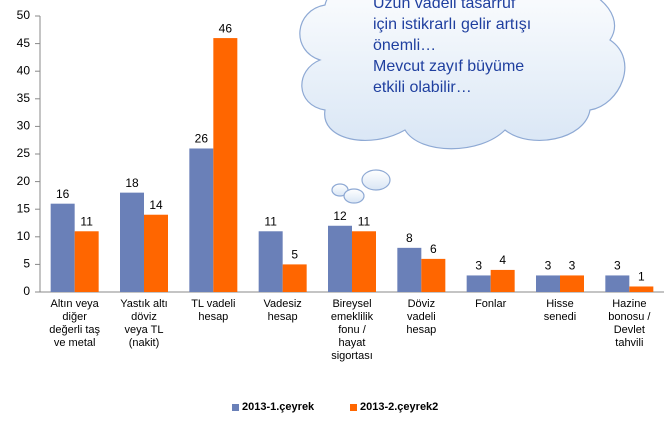 This screenshot has width=664, height=421. I want to click on y-tick-label: 45, so click(24, 43).